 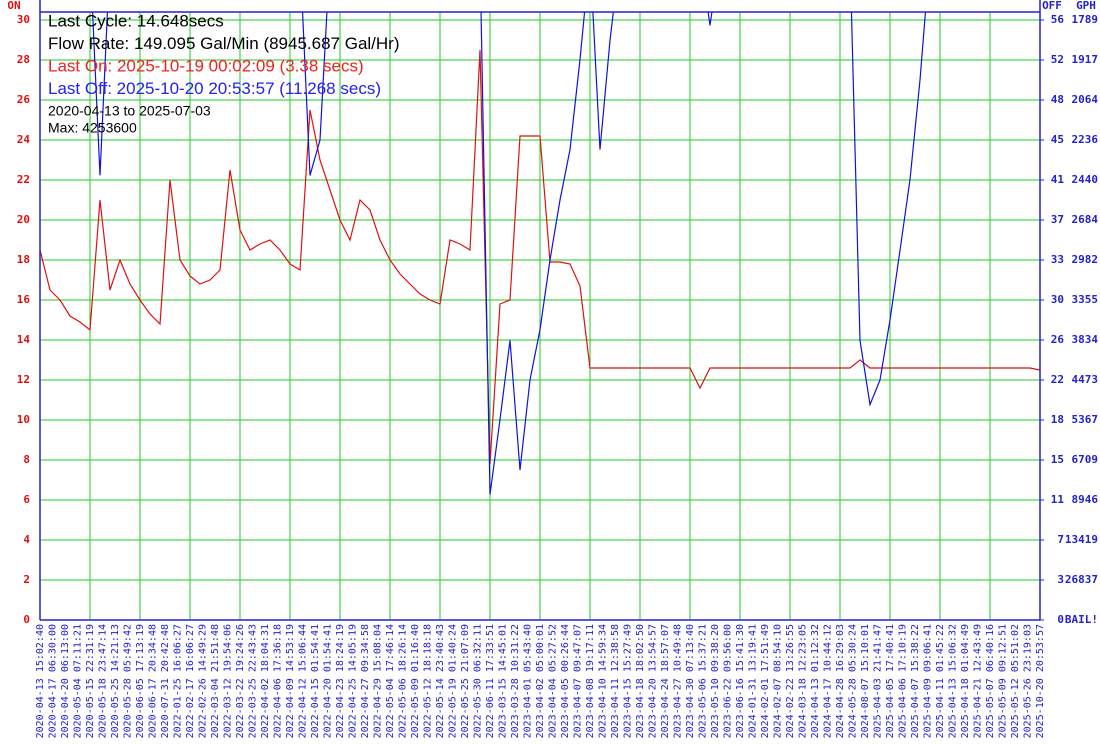 What do you see at coordinates (340, 681) in the screenshot?
I see `x-tick-label: 2022-04-23 18:24:19` at bounding box center [340, 681].